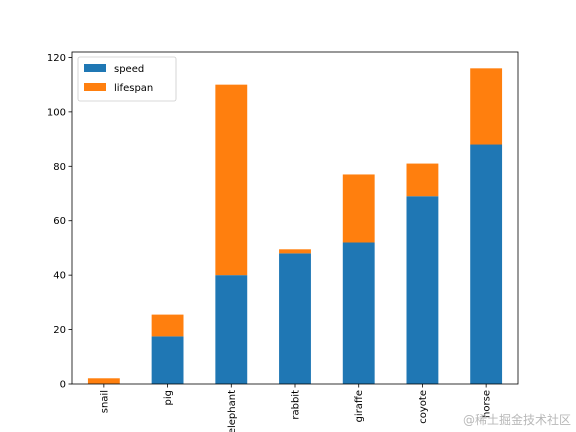 The width and height of the screenshot is (576, 432). What do you see at coordinates (296, 405) in the screenshot?
I see `x-tick-label: rabbit` at bounding box center [296, 405].